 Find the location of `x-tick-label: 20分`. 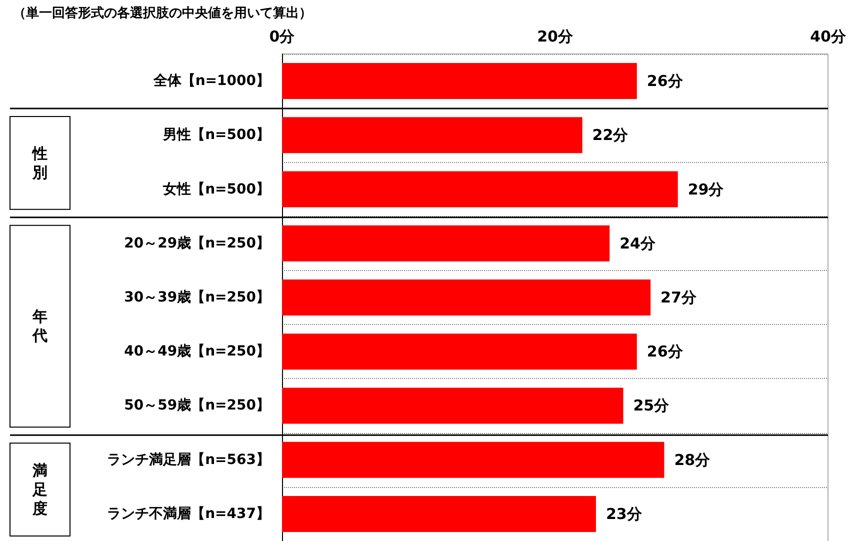

x-tick-label: 20分 is located at coordinates (555, 37).